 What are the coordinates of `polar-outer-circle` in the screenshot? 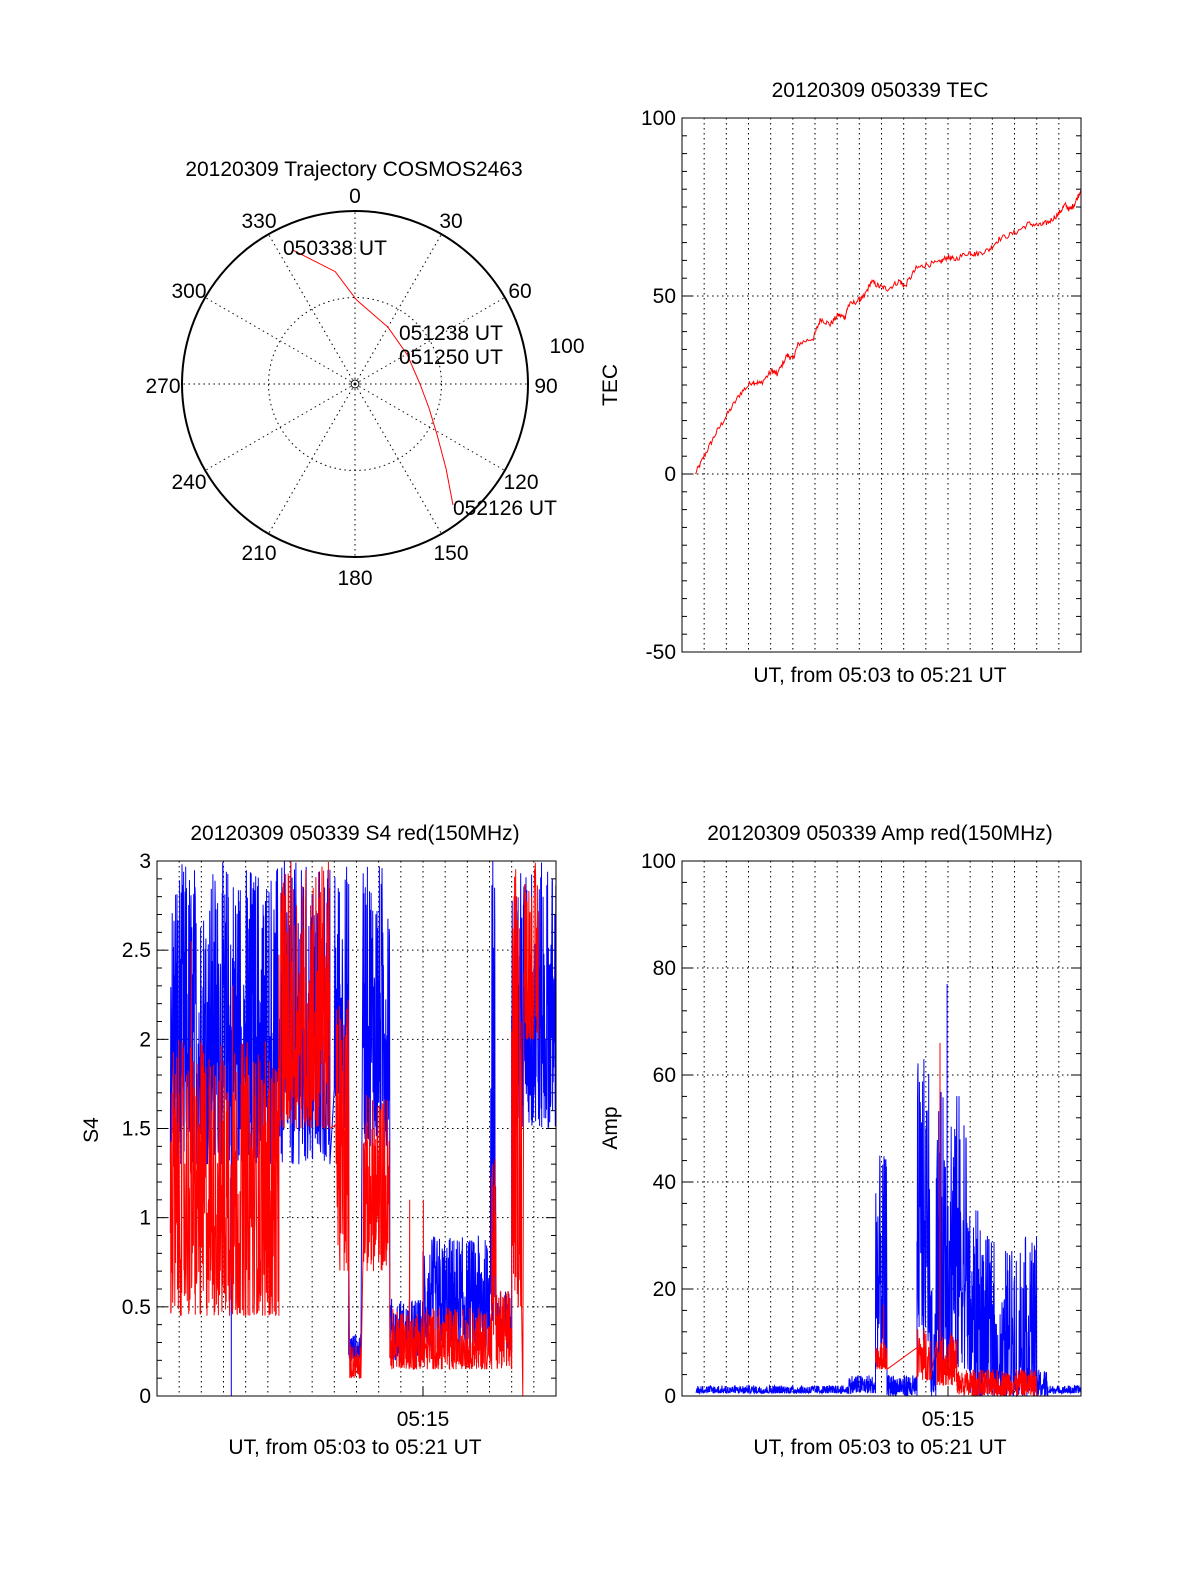 It's located at (355, 384).